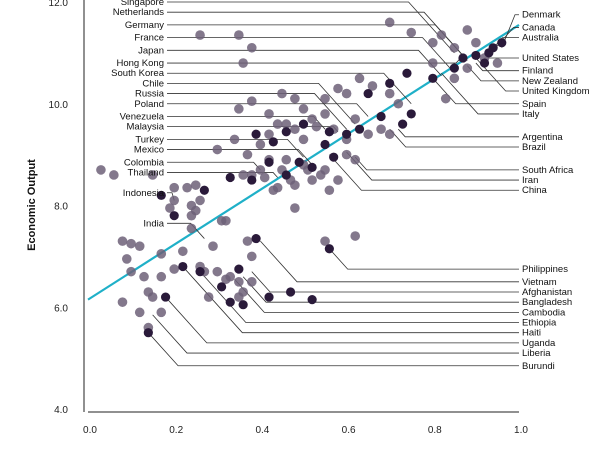 The width and height of the screenshot is (600, 450). What do you see at coordinates (531, 114) in the screenshot?
I see `country-label: Italy` at bounding box center [531, 114].